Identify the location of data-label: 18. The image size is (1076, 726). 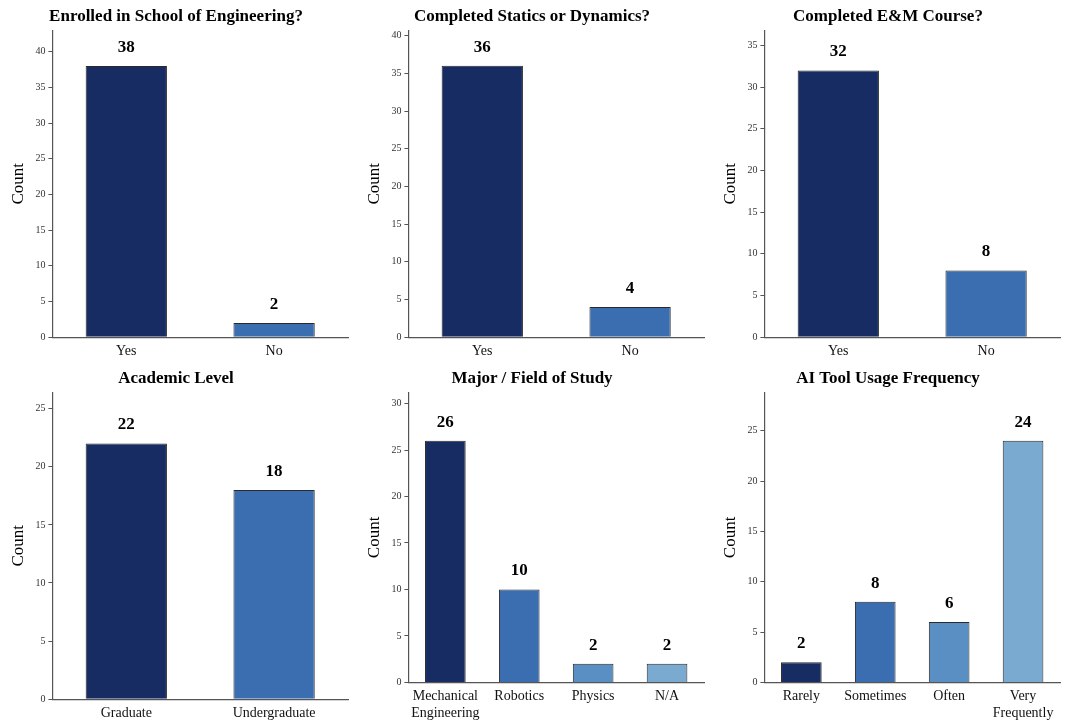
(274, 470).